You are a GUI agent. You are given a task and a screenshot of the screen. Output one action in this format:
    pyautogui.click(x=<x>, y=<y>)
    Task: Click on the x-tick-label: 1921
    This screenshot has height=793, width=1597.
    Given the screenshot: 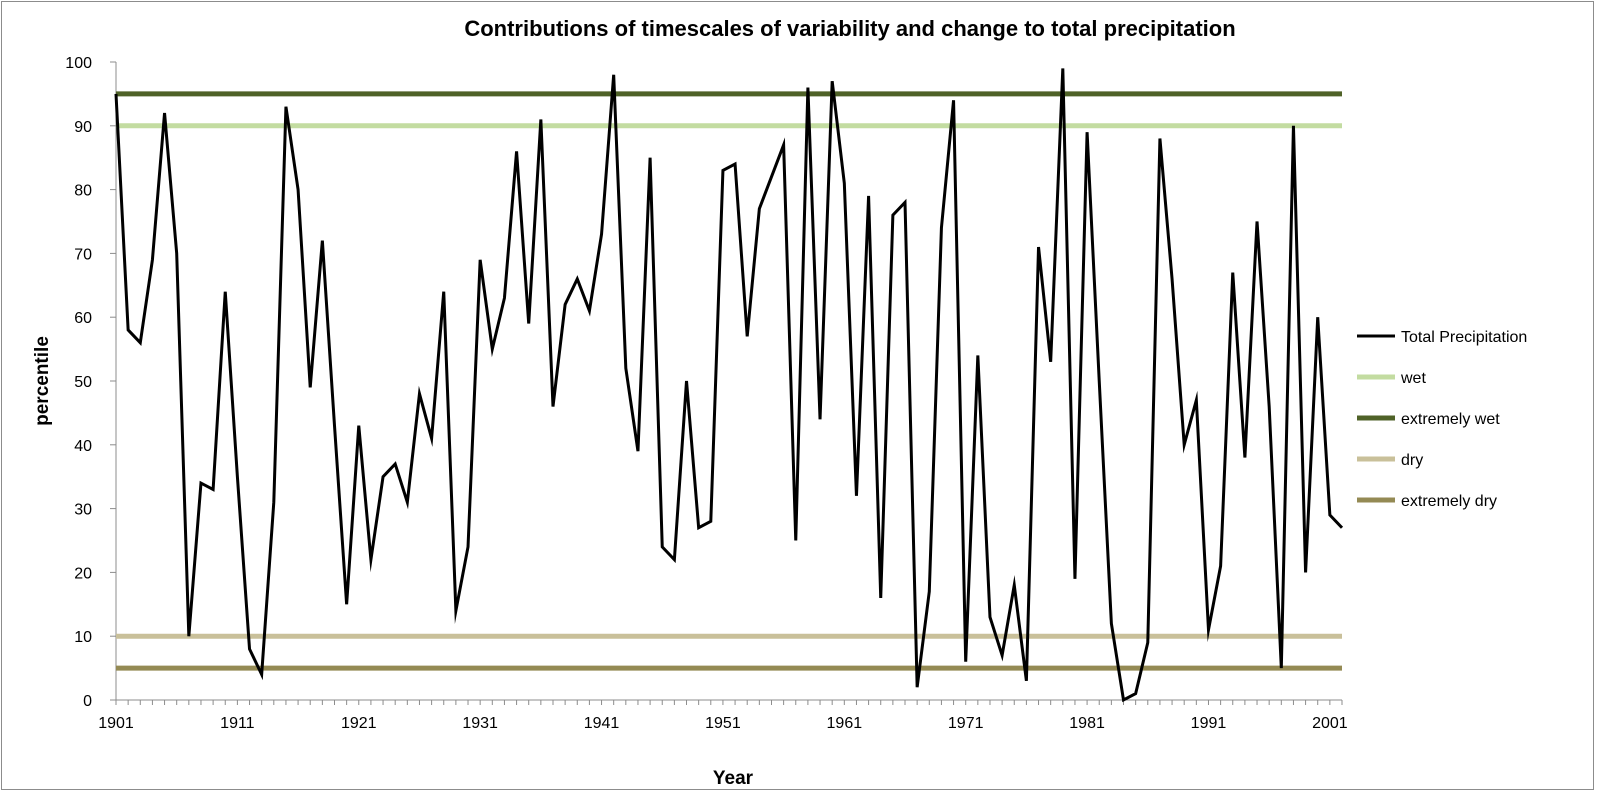 What is the action you would take?
    pyautogui.click(x=359, y=723)
    